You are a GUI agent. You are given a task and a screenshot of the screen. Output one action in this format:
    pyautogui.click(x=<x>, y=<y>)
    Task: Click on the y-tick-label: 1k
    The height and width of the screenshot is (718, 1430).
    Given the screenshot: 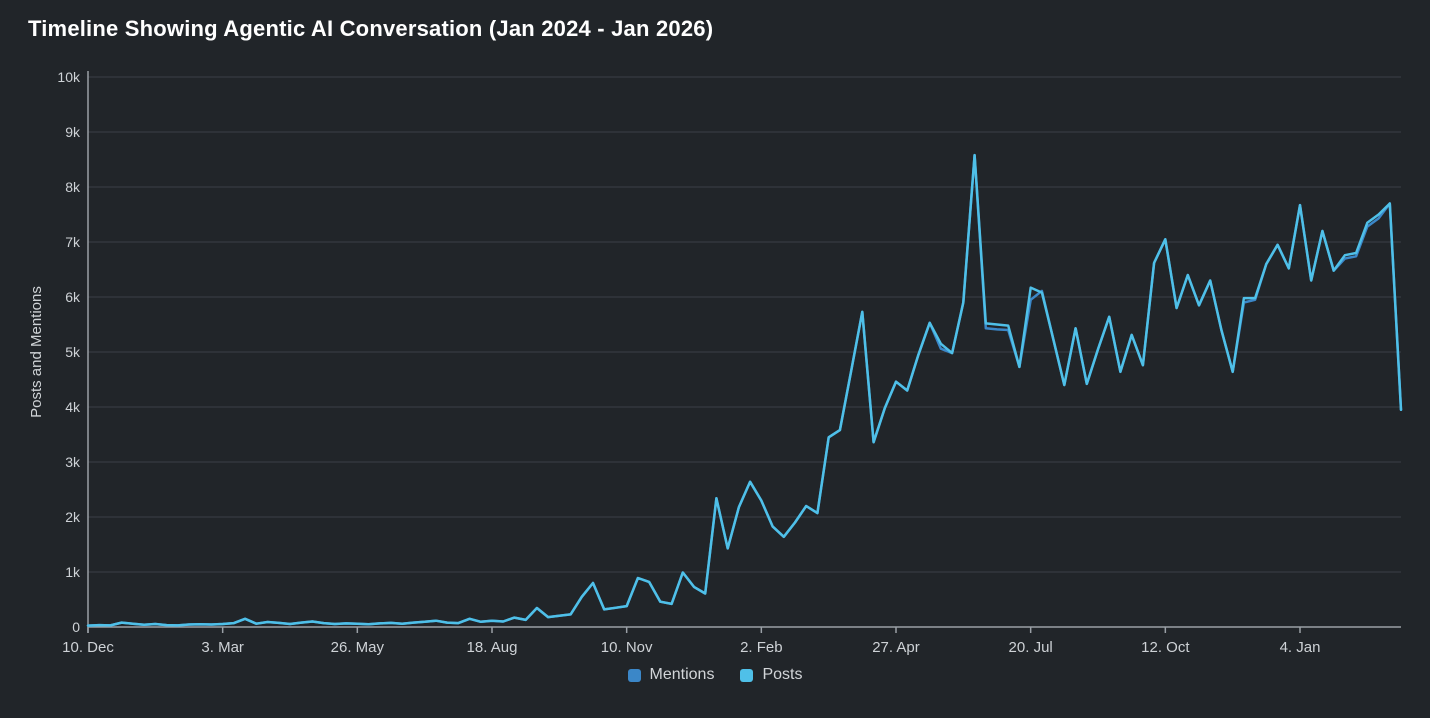 What is the action you would take?
    pyautogui.click(x=72, y=572)
    